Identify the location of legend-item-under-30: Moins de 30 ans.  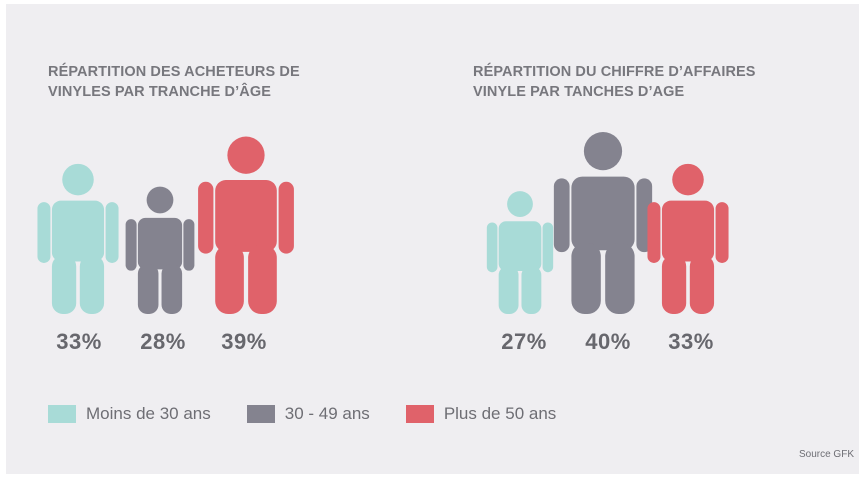
(129, 414).